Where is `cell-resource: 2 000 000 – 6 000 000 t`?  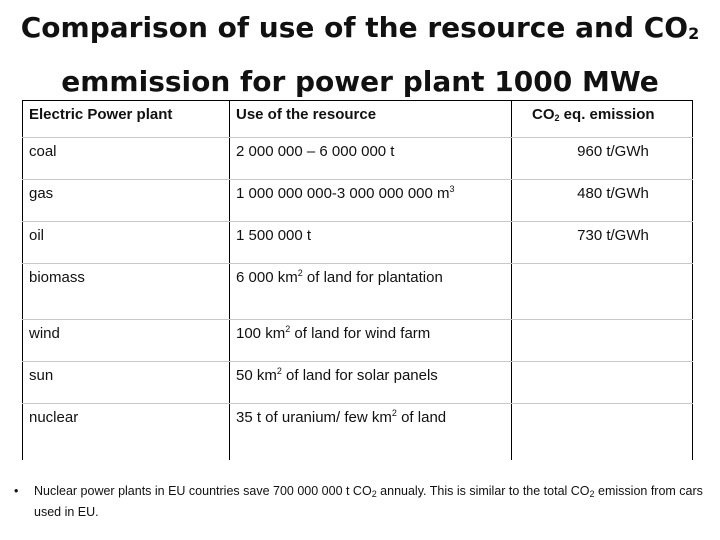
cell-resource: 2 000 000 – 6 000 000 t is located at coordinates (370, 158).